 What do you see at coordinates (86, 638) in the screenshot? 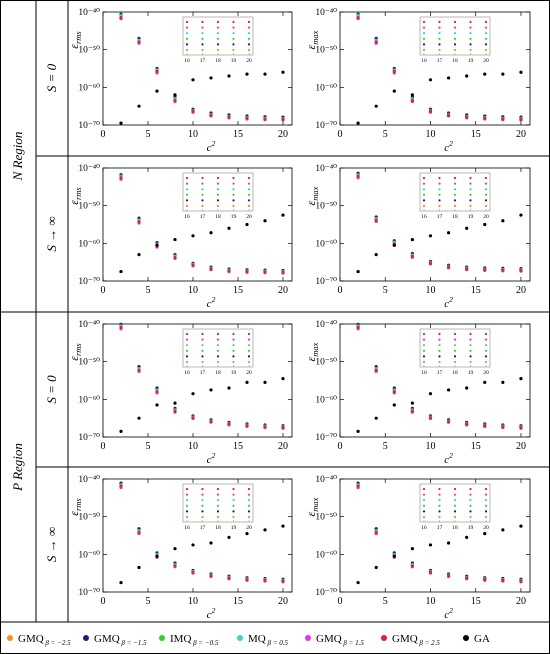
I see `legend-marker` at bounding box center [86, 638].